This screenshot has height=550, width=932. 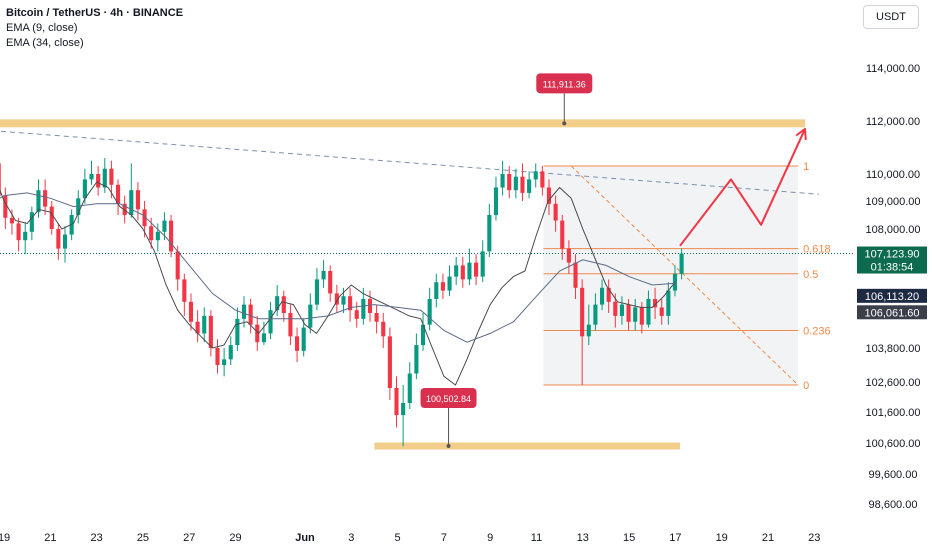 I want to click on currency-button: USDT, so click(x=891, y=17).